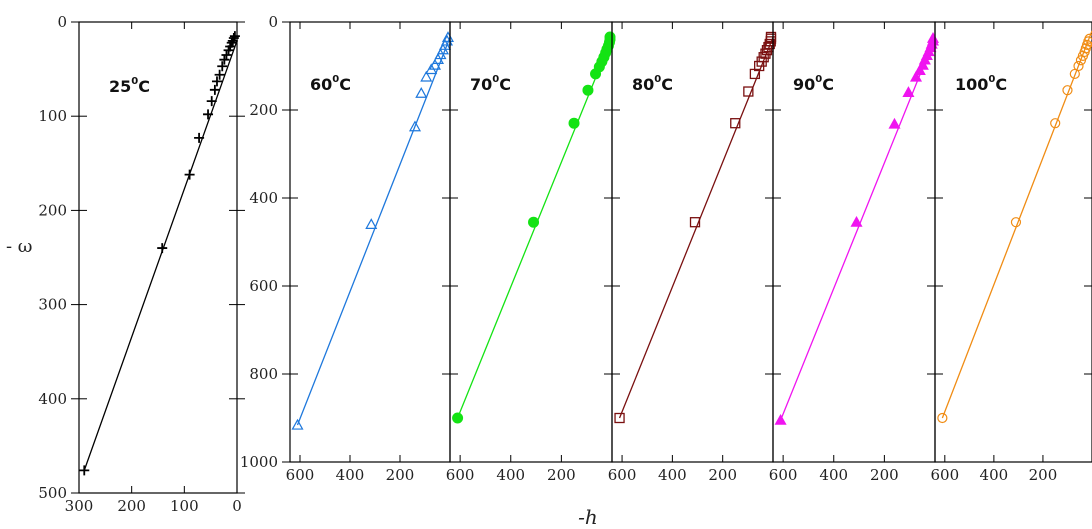 The width and height of the screenshot is (1092, 529). Describe the element at coordinates (652, 84) in the screenshot. I see `temperature-label: 800C` at that location.